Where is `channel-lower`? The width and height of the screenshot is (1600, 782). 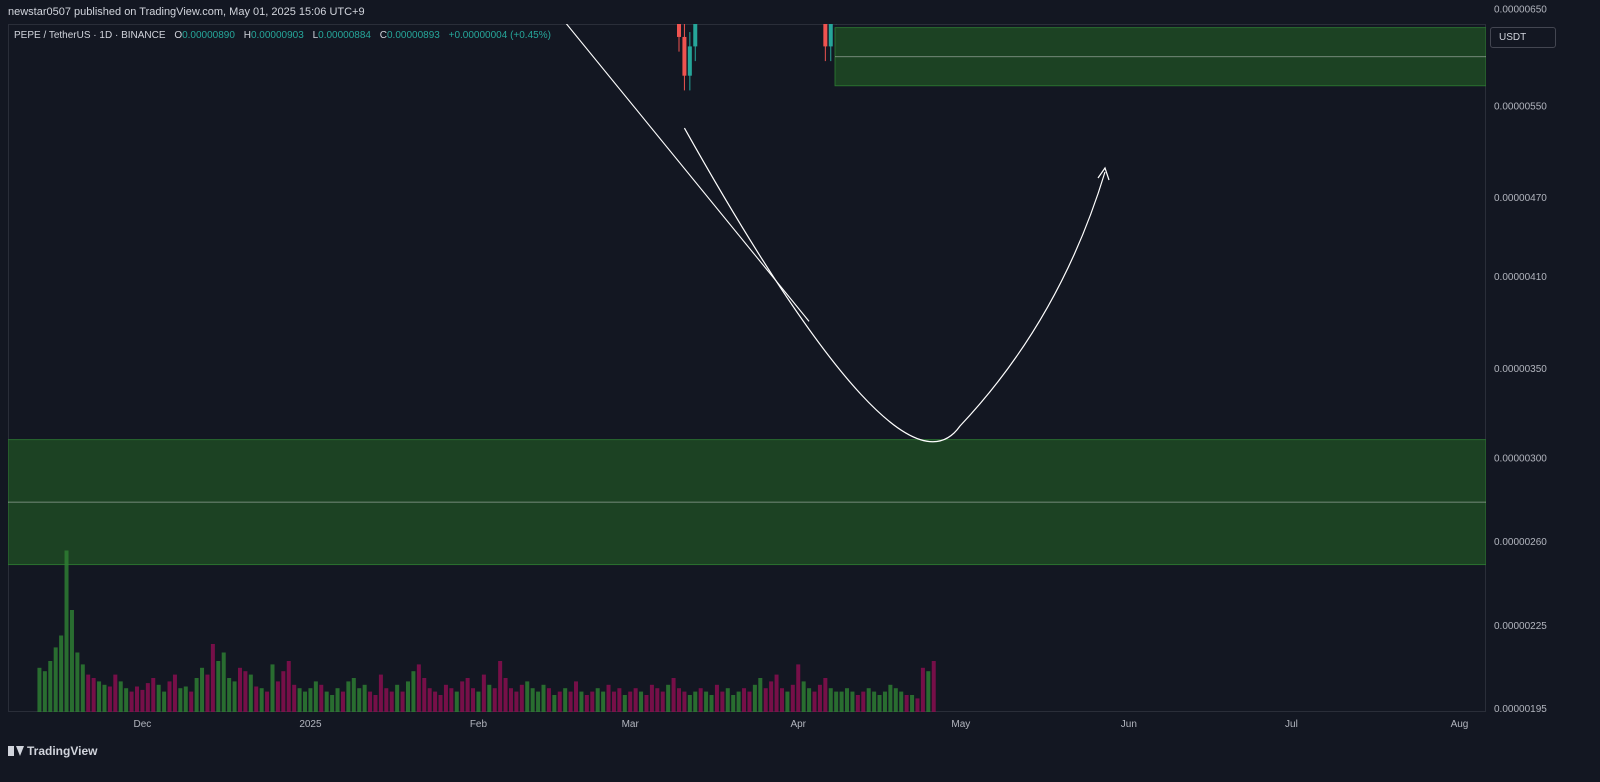
channel-lower is located at coordinates (687, 173).